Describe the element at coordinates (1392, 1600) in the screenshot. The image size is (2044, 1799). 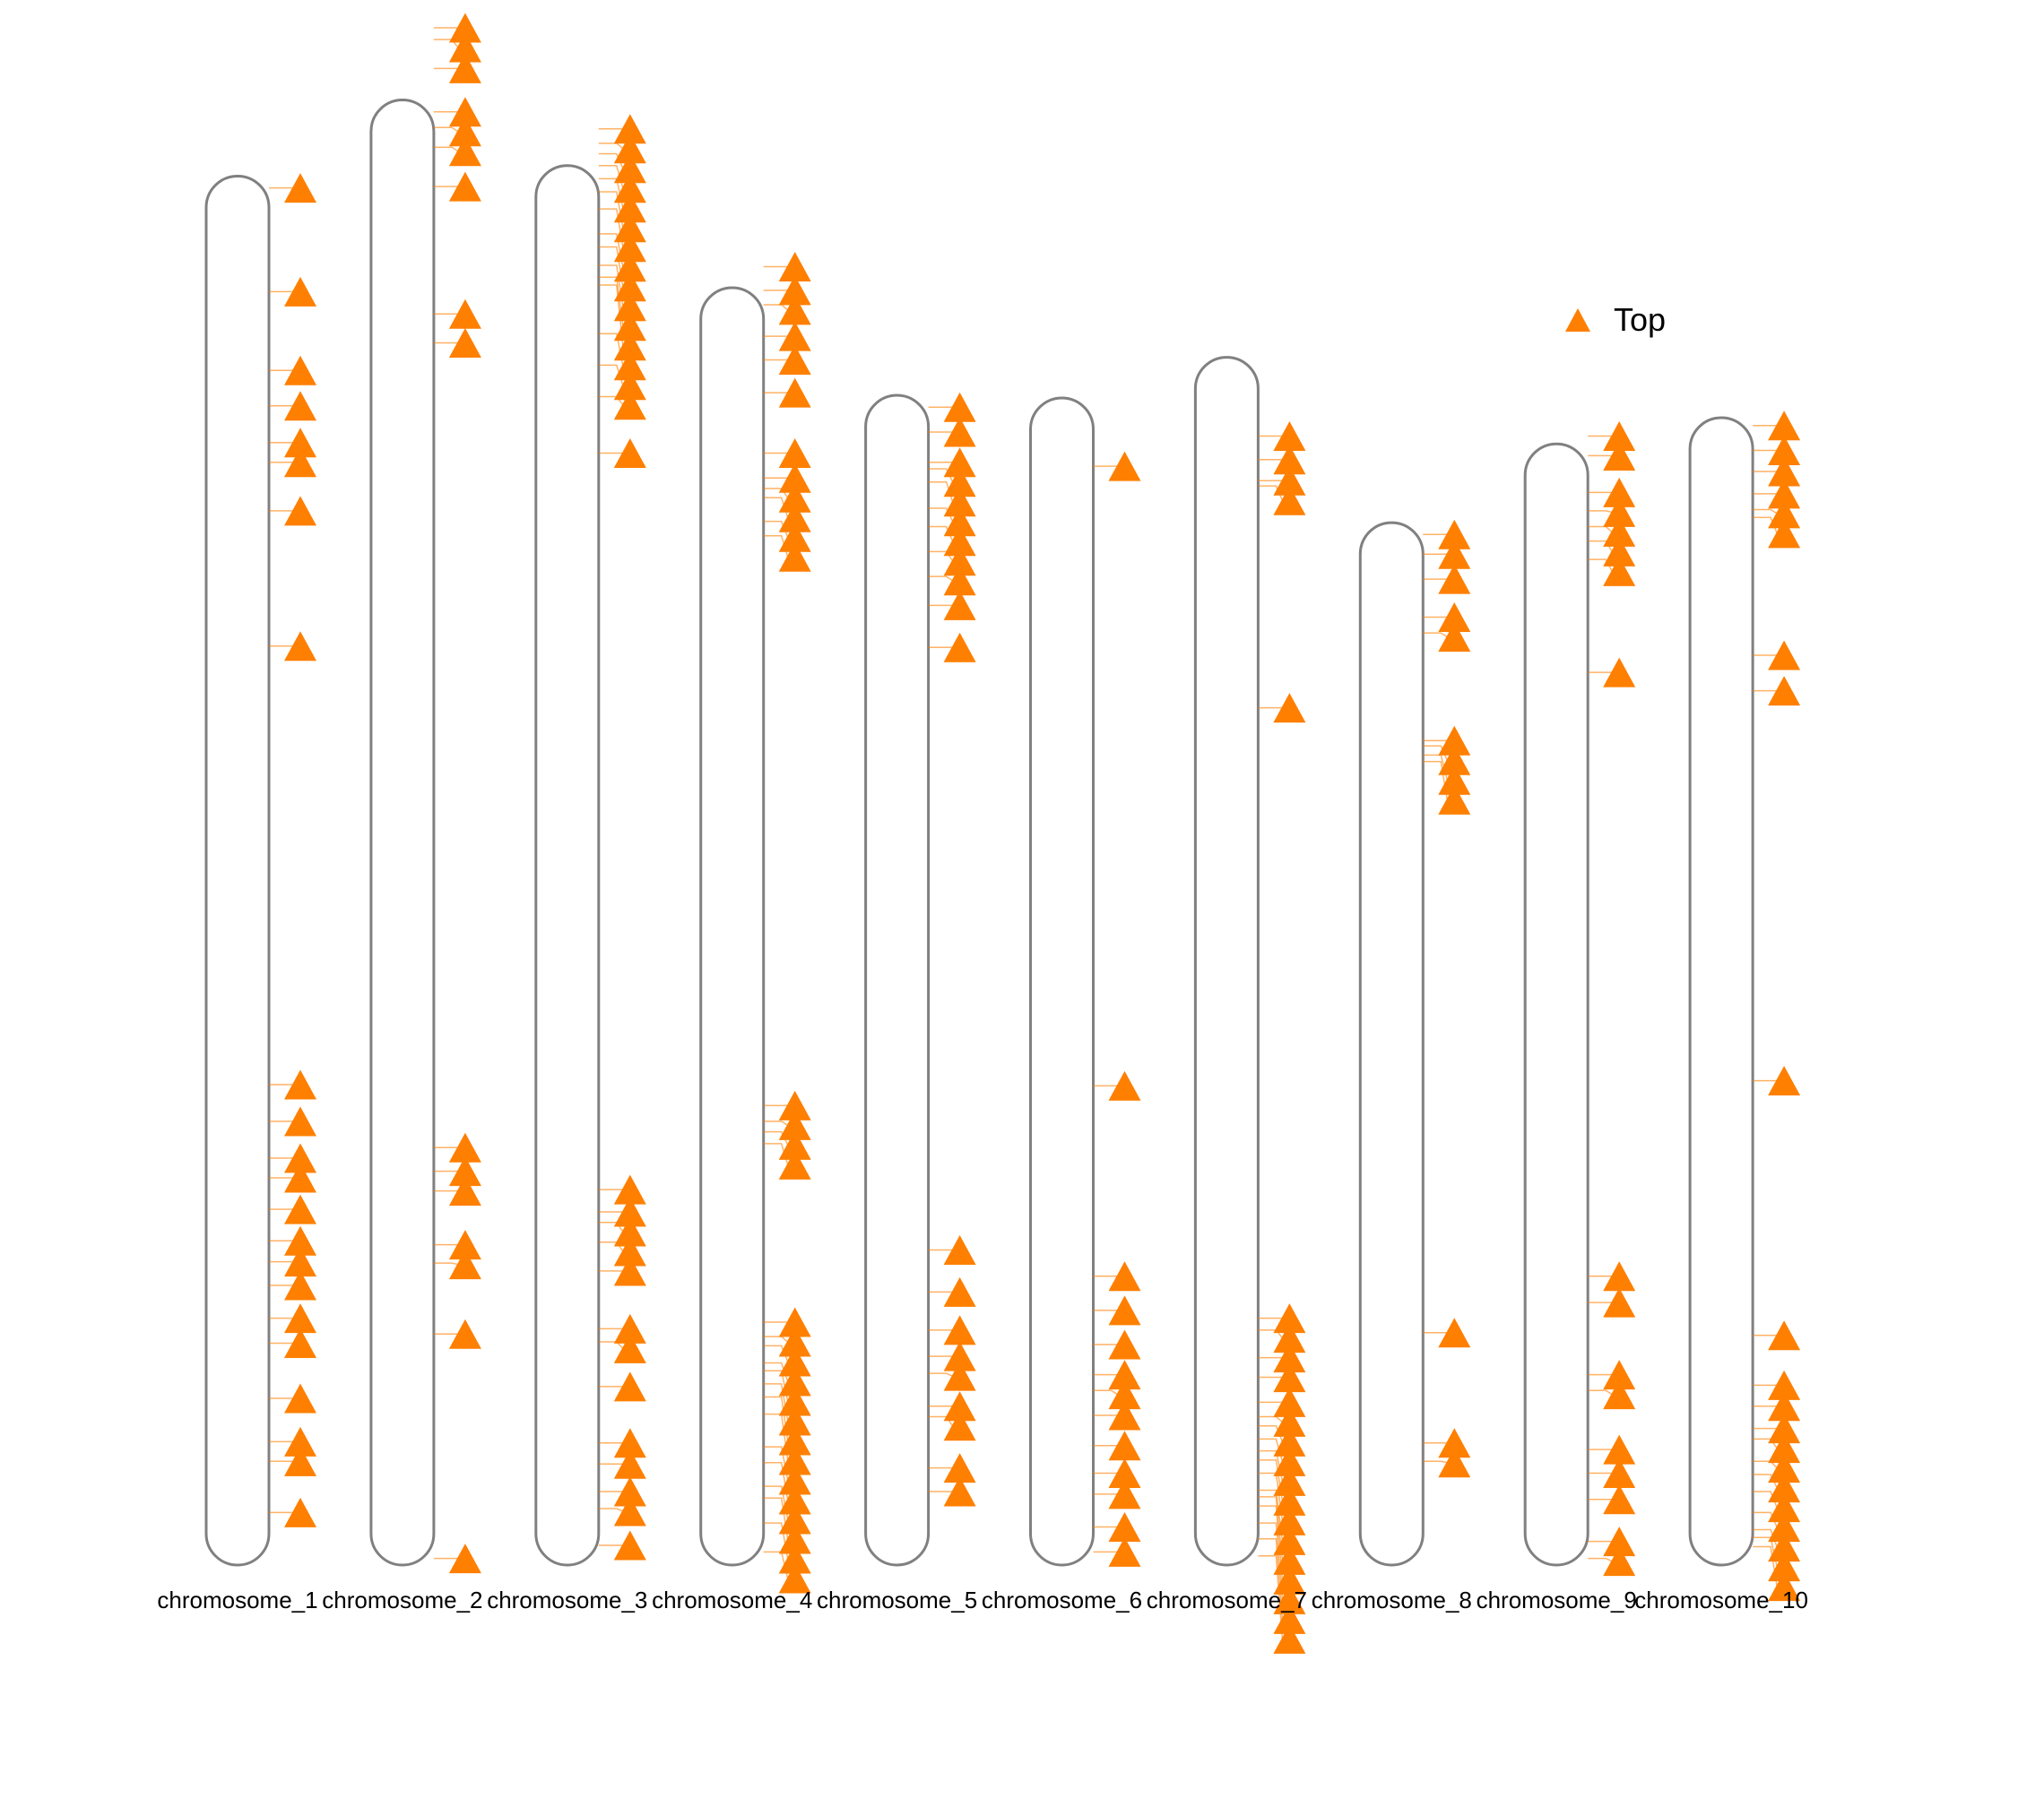
I see `chromosome-label: chromosome_8` at that location.